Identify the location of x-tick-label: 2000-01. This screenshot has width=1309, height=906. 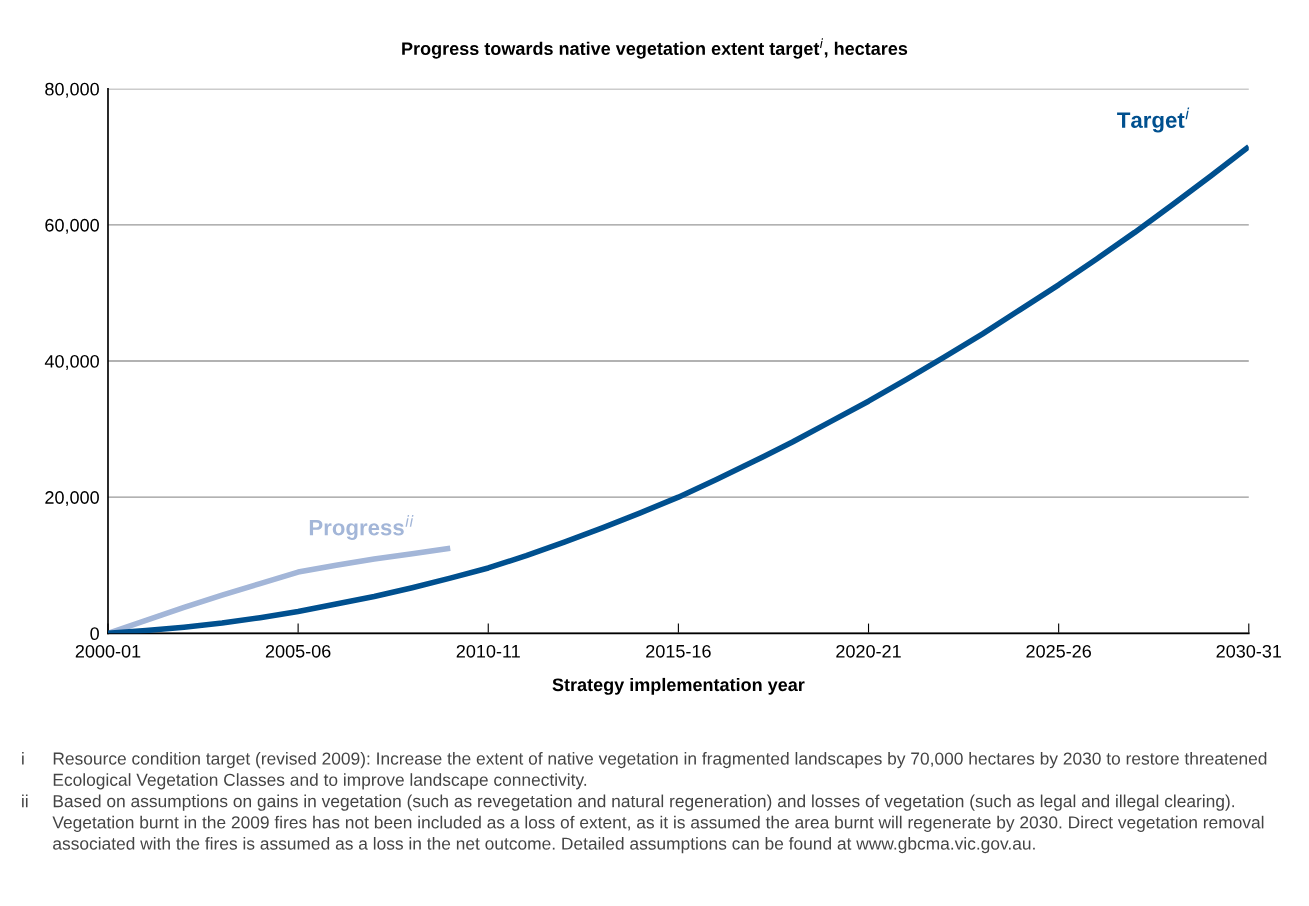
(108, 651).